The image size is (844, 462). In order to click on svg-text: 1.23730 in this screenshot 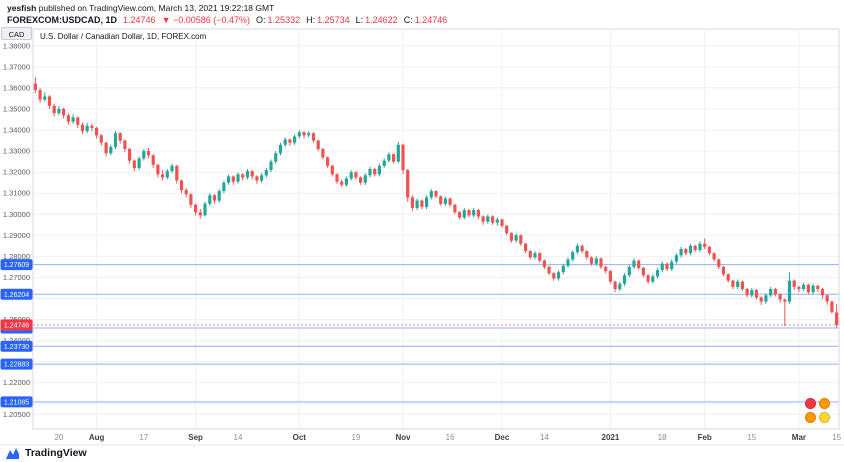, I will do `click(16, 347)`.